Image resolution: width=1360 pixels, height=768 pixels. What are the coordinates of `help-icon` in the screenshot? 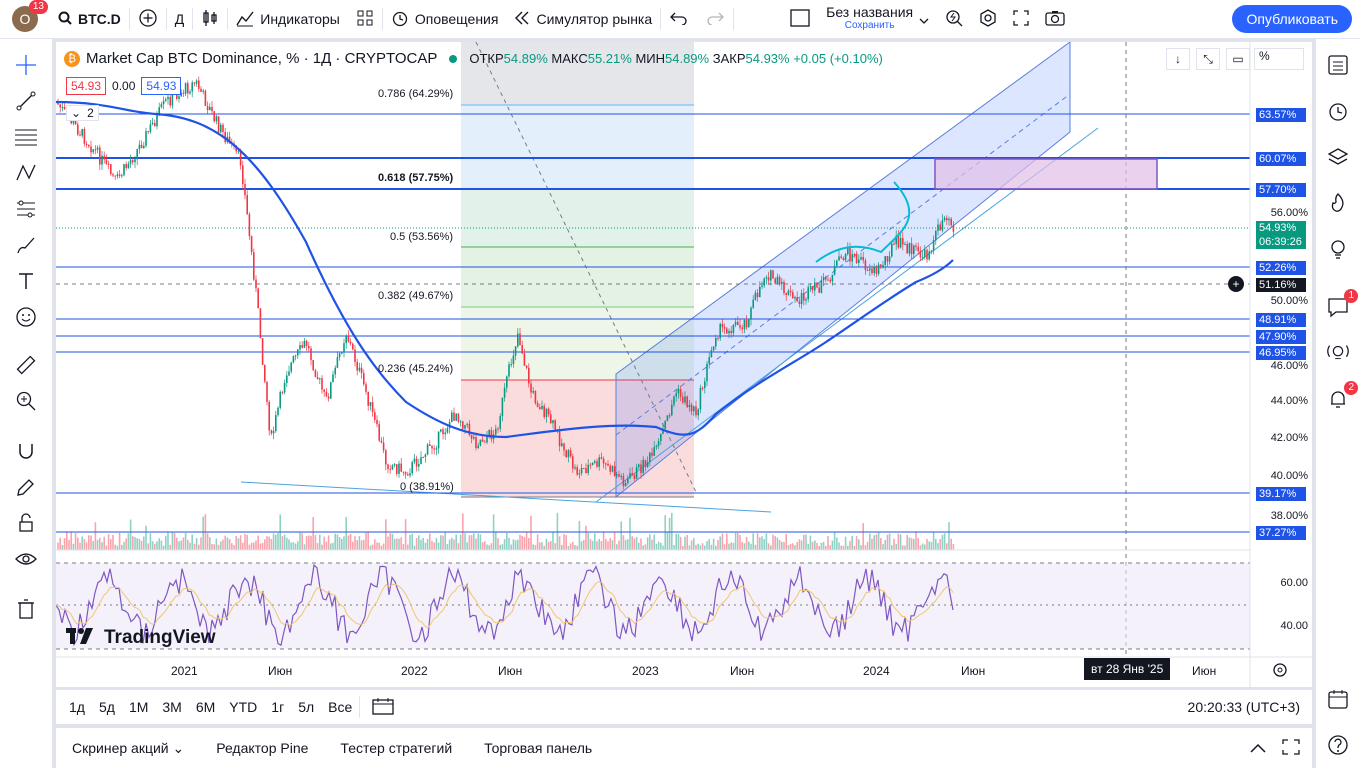 It's located at (1338, 745).